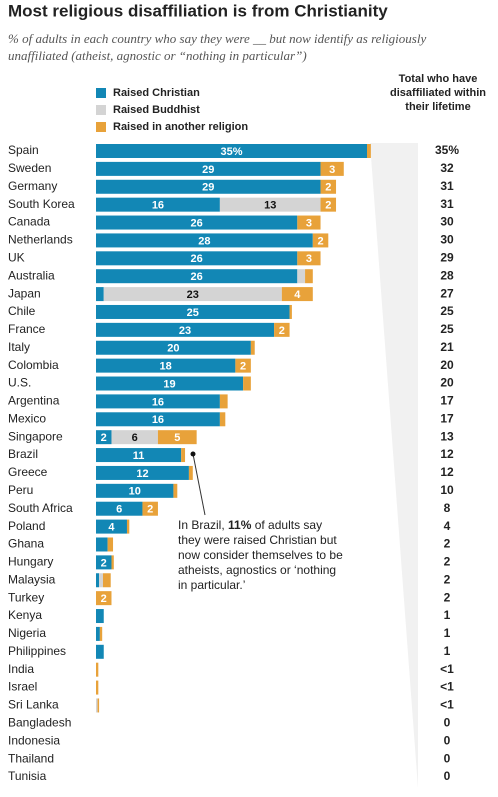 The width and height of the screenshot is (498, 797). I want to click on y-tick-label: Thailand, so click(31, 758).